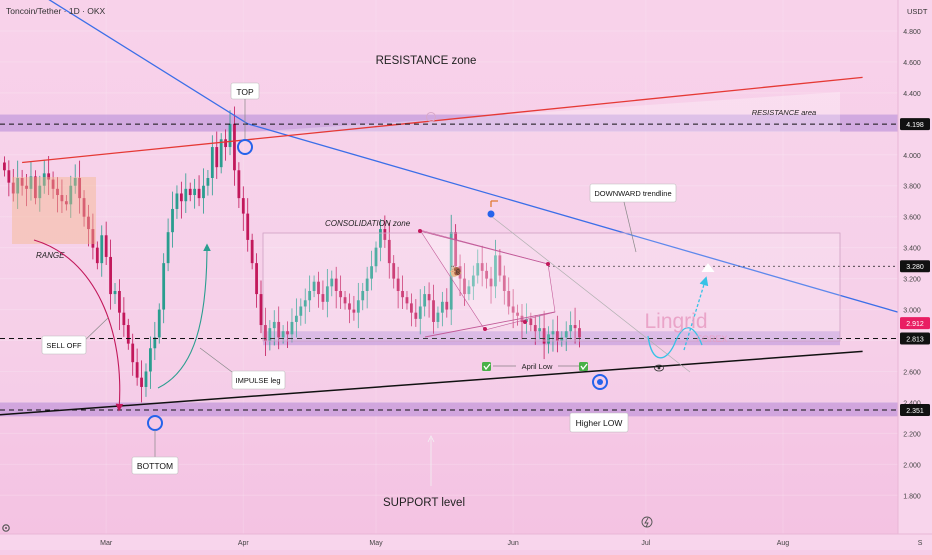 This screenshot has width=932, height=555. Describe the element at coordinates (245, 147) in the screenshot. I see `top-marker` at that location.